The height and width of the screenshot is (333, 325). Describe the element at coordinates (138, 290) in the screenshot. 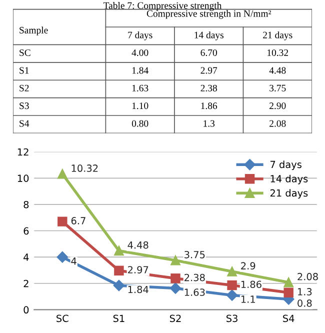

I see `data-label: 1.84` at that location.